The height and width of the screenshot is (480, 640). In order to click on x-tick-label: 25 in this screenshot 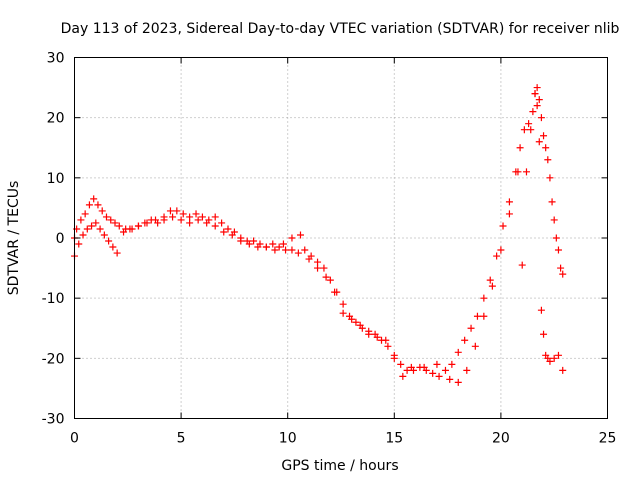, I will do `click(608, 439)`.